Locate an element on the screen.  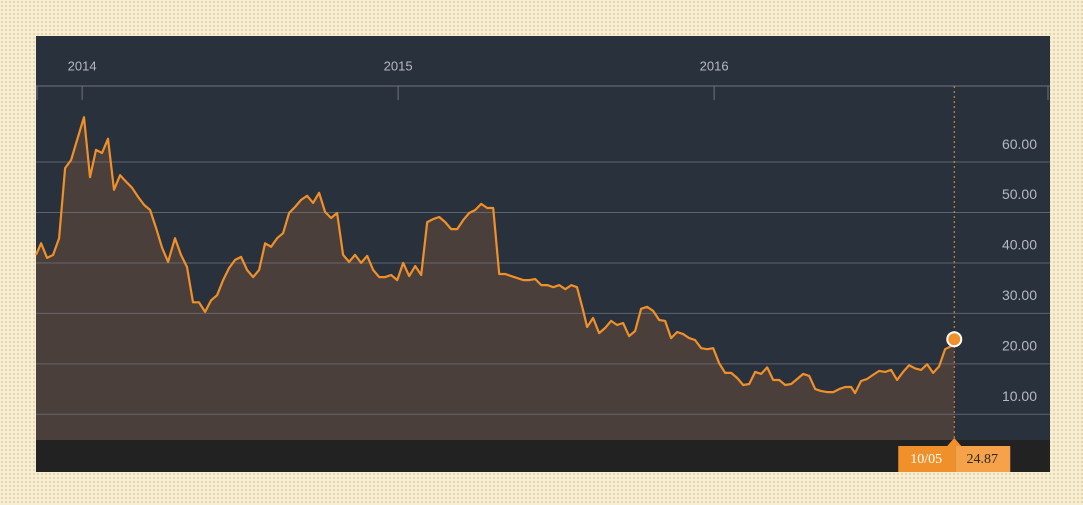
cursor-point is located at coordinates (954, 339).